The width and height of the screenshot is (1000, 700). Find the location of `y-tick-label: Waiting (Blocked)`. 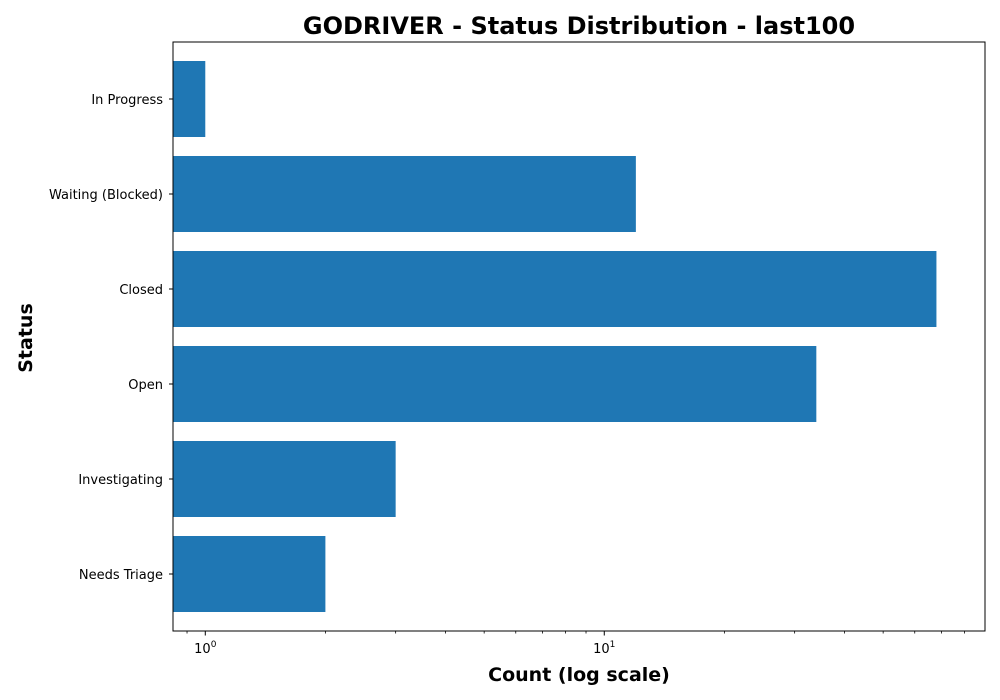

y-tick-label: Waiting (Blocked) is located at coordinates (106, 195).